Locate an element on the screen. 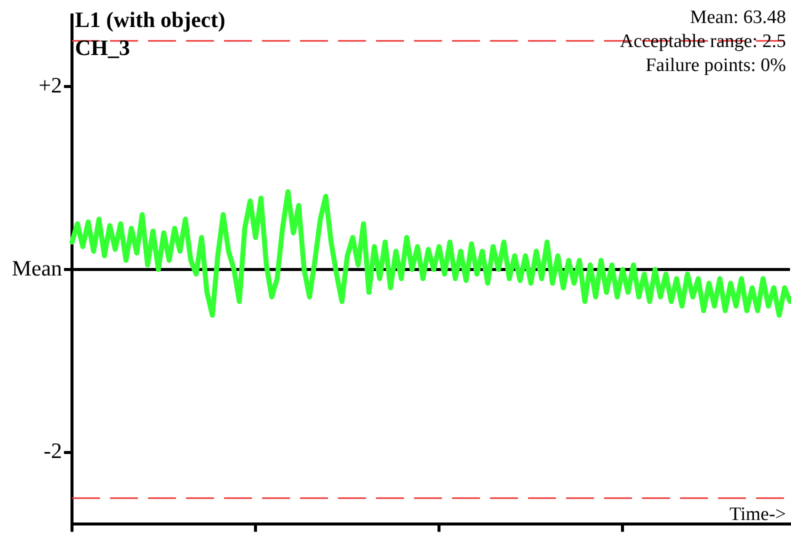  annotation: Failure points: 0% is located at coordinates (716, 65).